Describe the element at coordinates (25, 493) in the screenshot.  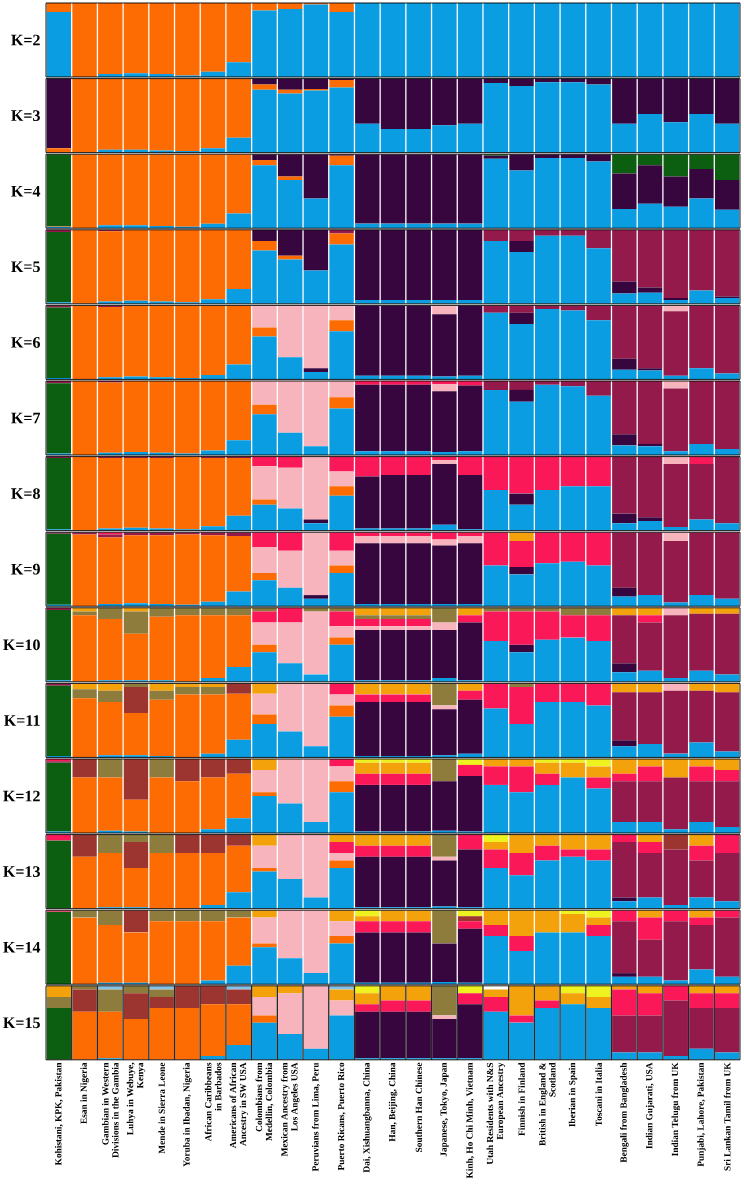
I see `y-axis-title: K=8` at that location.